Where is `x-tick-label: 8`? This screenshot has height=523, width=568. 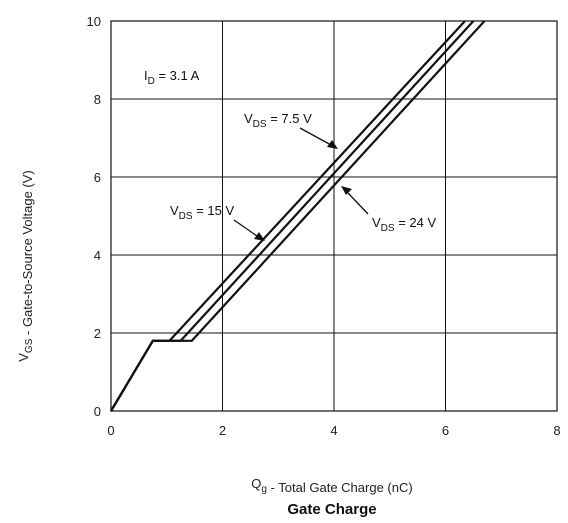 x-tick-label: 8 is located at coordinates (556, 430).